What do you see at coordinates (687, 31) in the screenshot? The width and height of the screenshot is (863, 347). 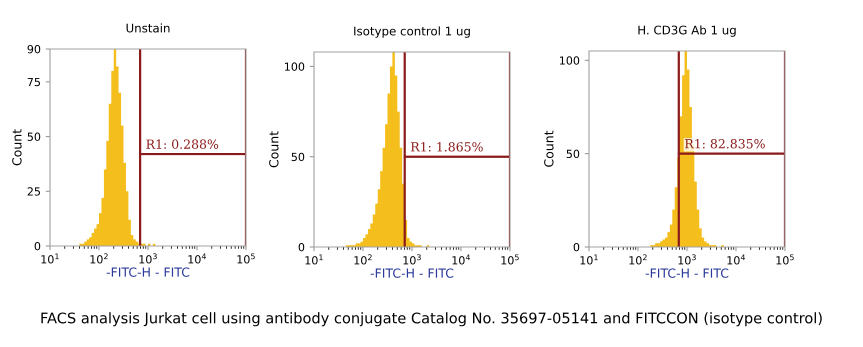 I see `chart-title: H. CD3G Ab 1 ug` at bounding box center [687, 31].